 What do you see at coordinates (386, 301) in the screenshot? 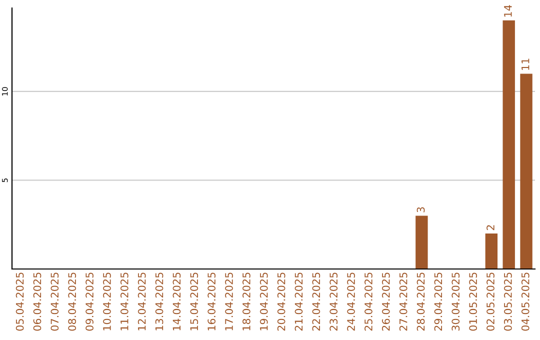
I see `x-tick-label: 26.04.2025` at bounding box center [386, 301].